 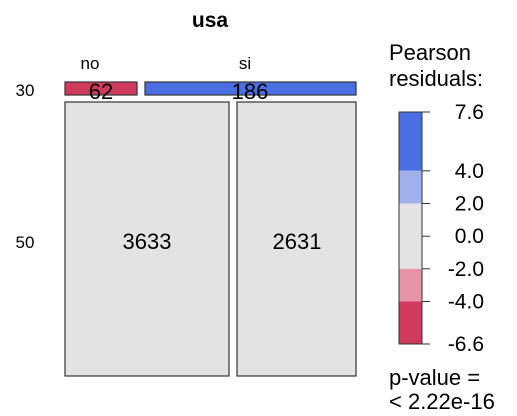 I want to click on legend-tick-label: 7.6, so click(x=469, y=112).